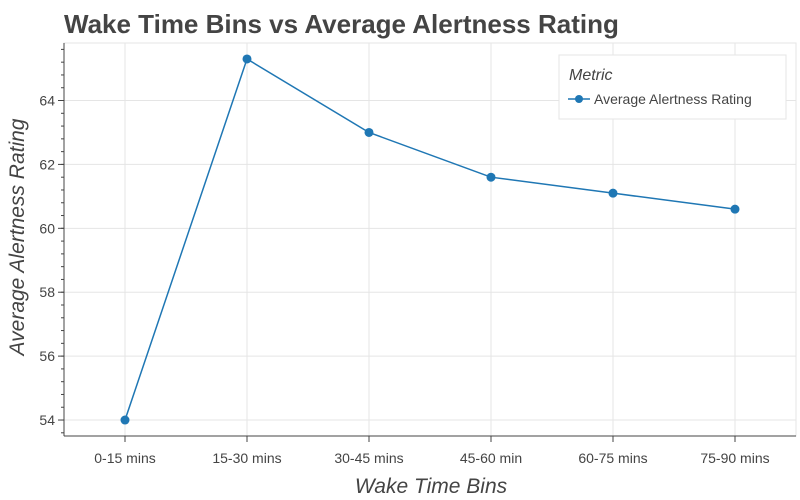  I want to click on x-tick-label: 75-90 mins, so click(734, 458).